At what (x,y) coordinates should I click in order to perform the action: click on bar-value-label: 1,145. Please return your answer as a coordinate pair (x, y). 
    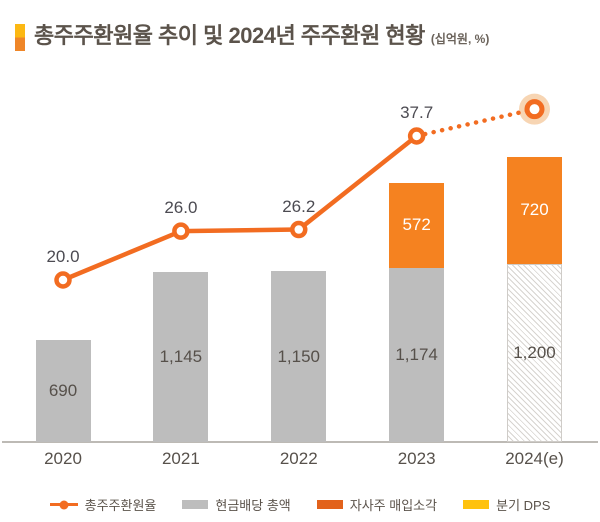
    Looking at the image, I should click on (181, 356).